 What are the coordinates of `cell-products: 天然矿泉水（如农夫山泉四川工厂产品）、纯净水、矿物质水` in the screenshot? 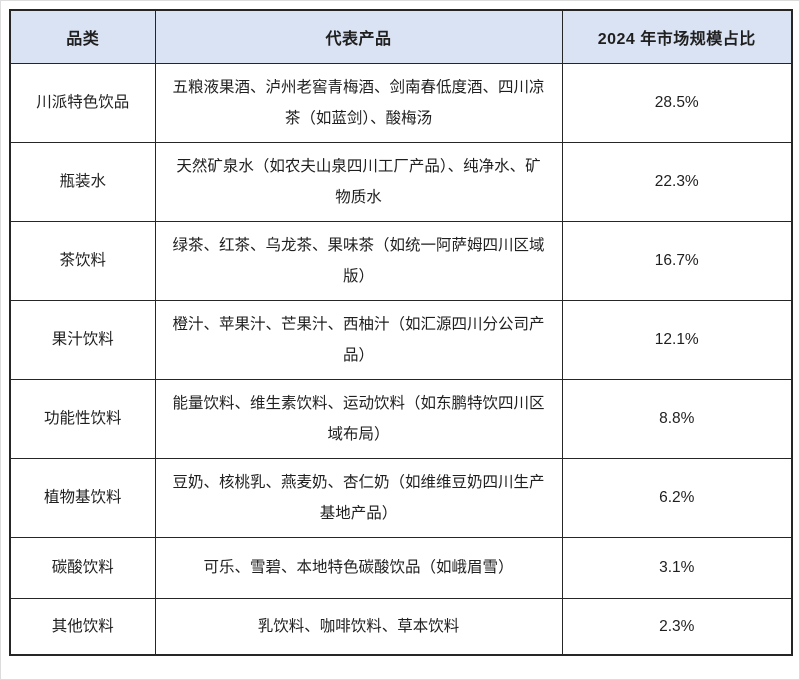 It's located at (358, 181).